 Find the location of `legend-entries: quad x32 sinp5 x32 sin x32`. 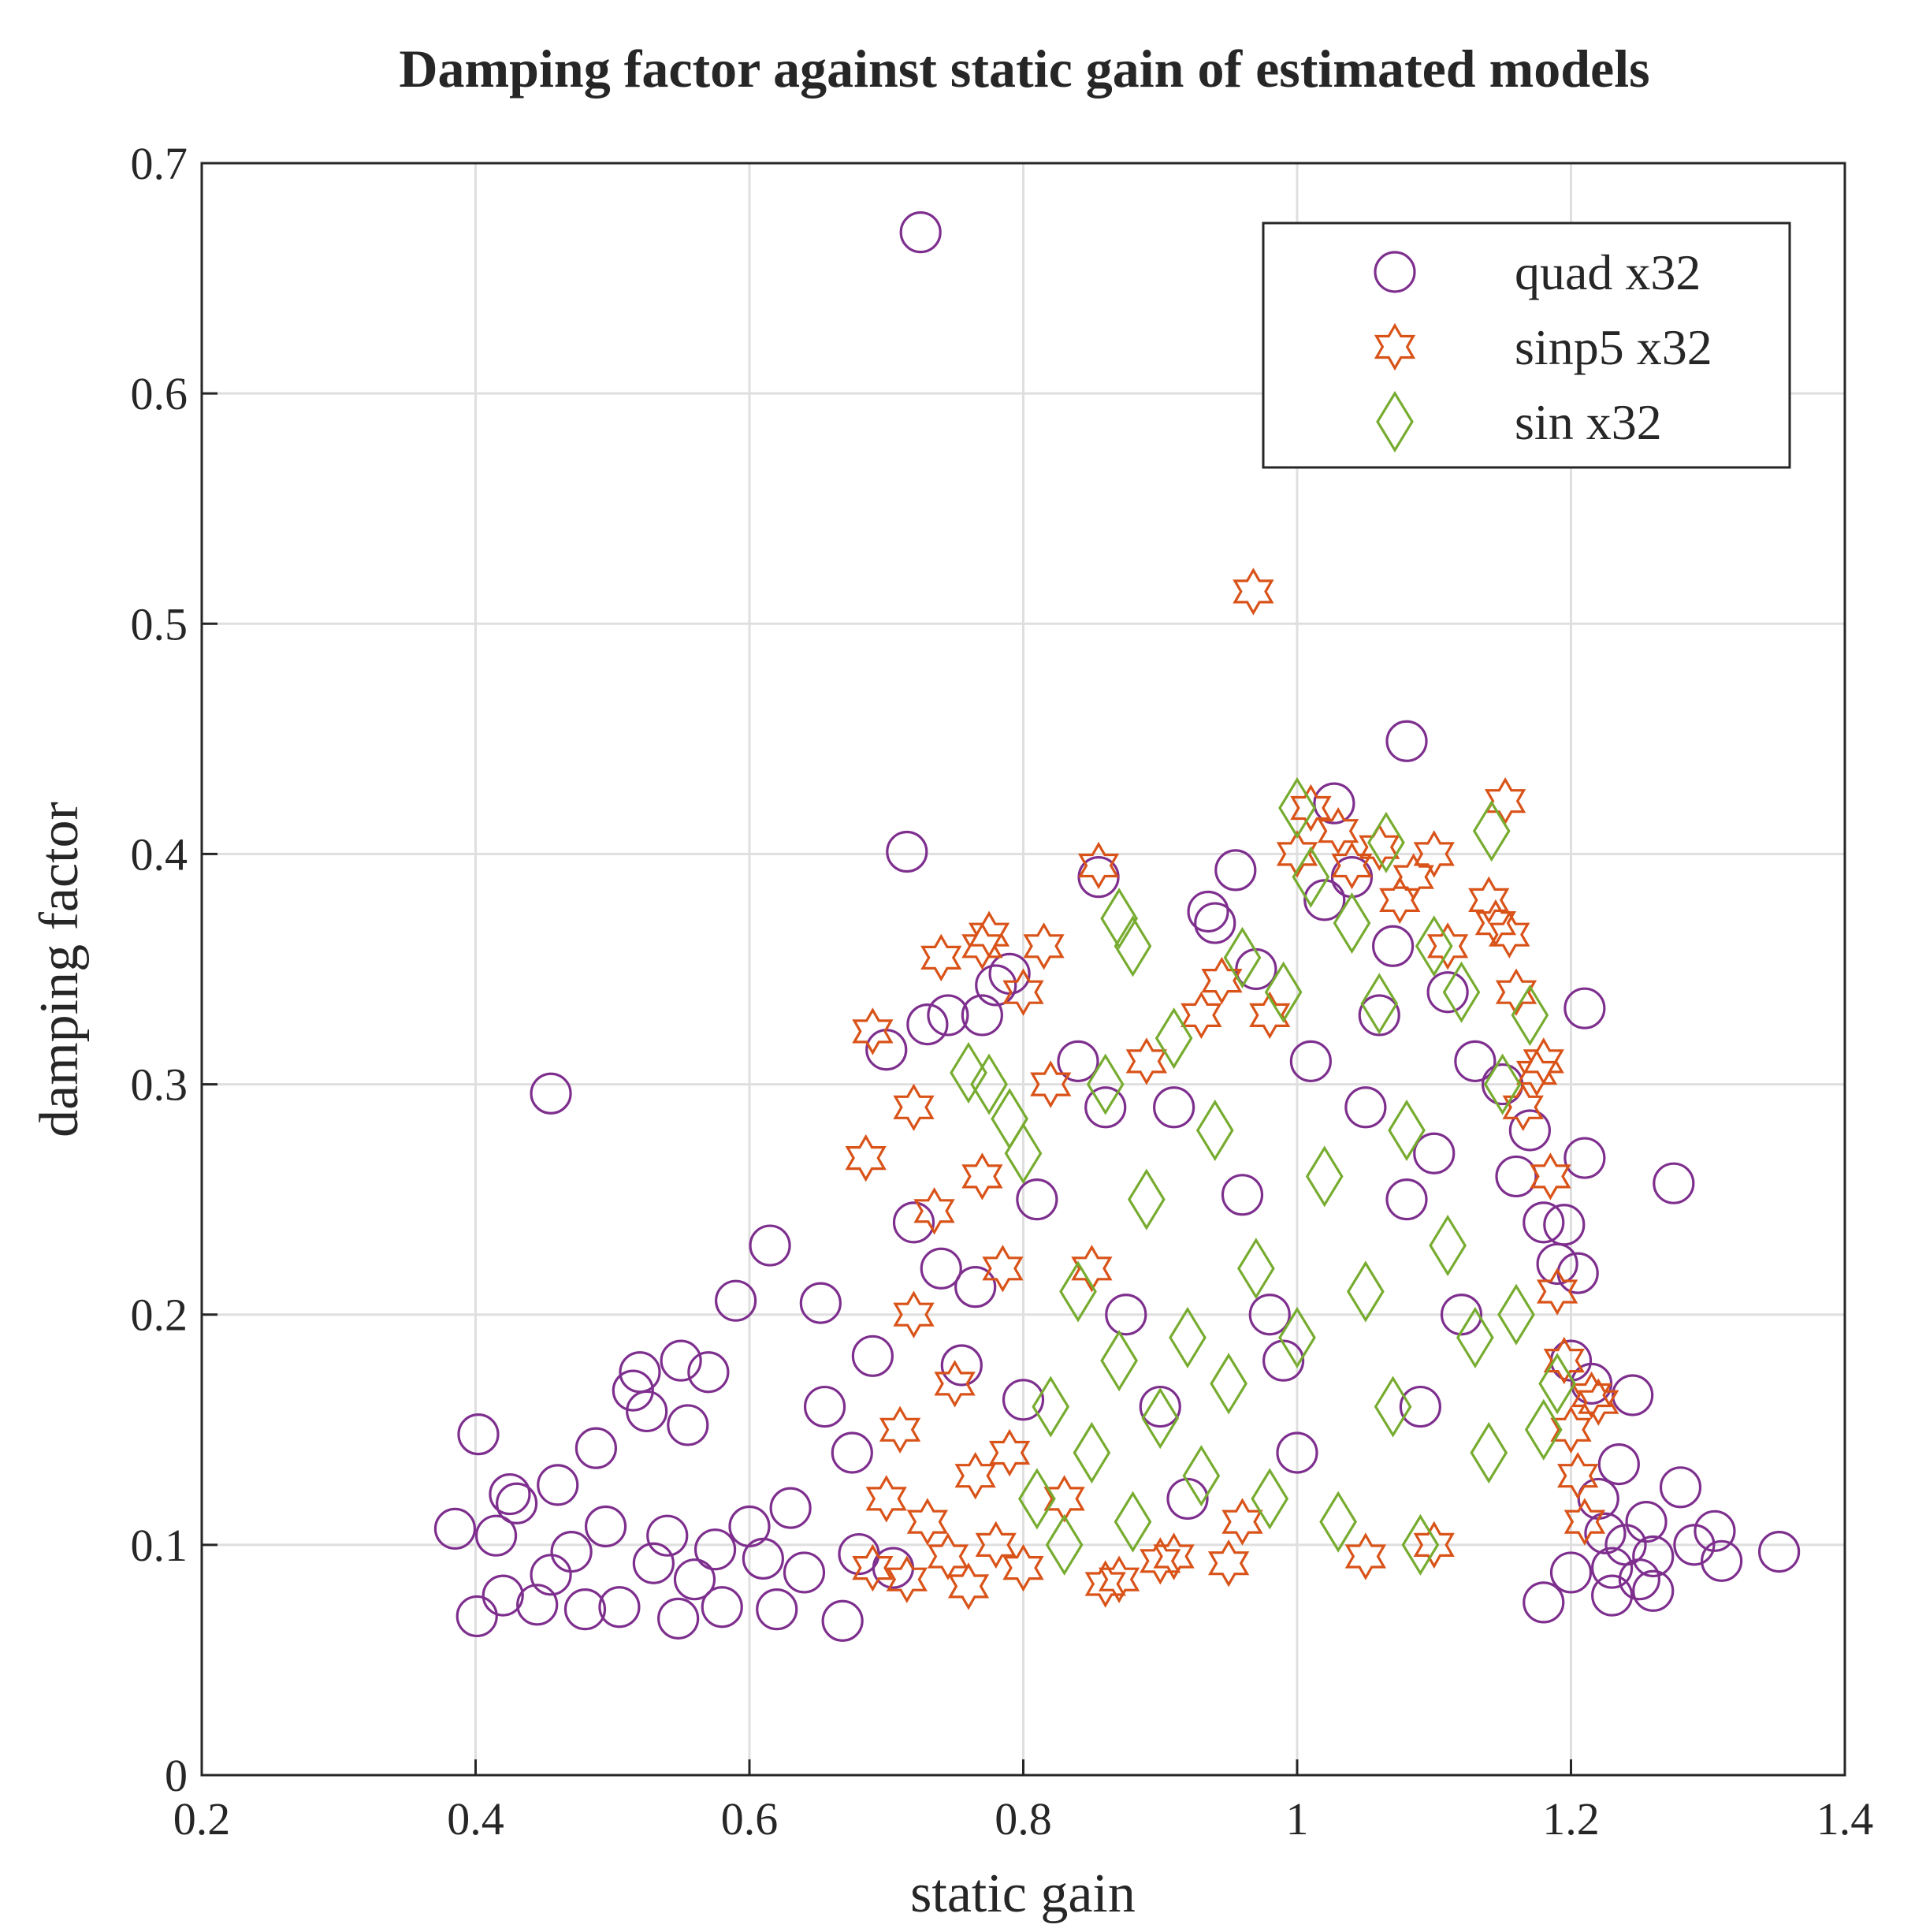

legend-entries: quad x32 sinp5 x32 sin x32 is located at coordinates (1543, 348).